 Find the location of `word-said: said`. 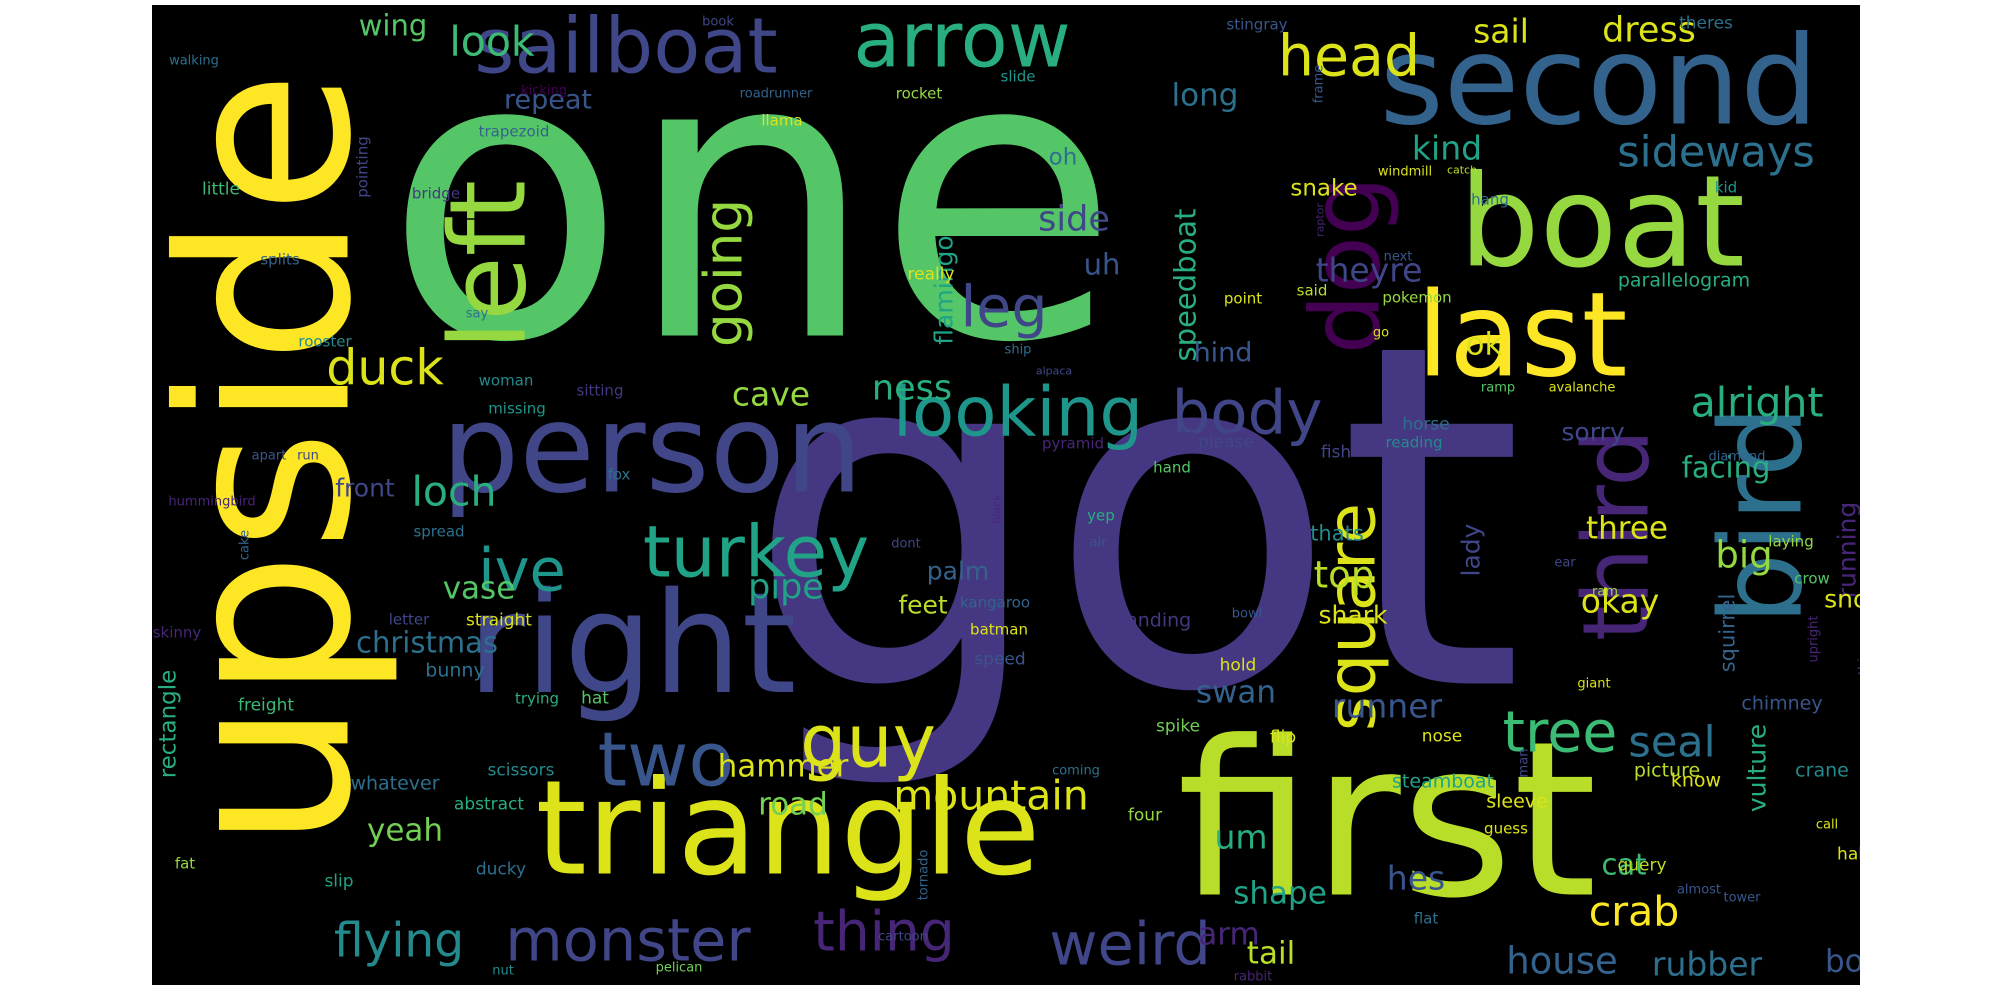

word-said: said is located at coordinates (1312, 290).